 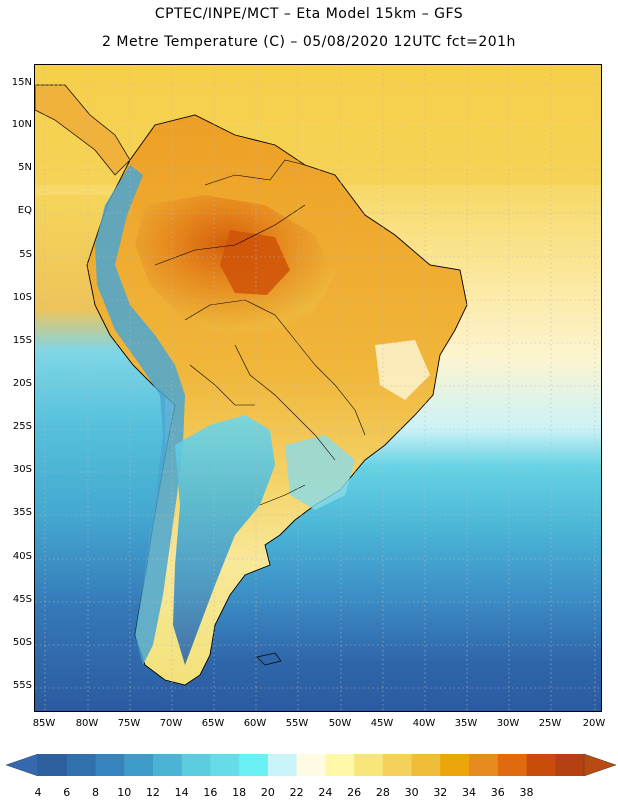 I want to click on latitude-tick-label: 45S, so click(x=22, y=599).